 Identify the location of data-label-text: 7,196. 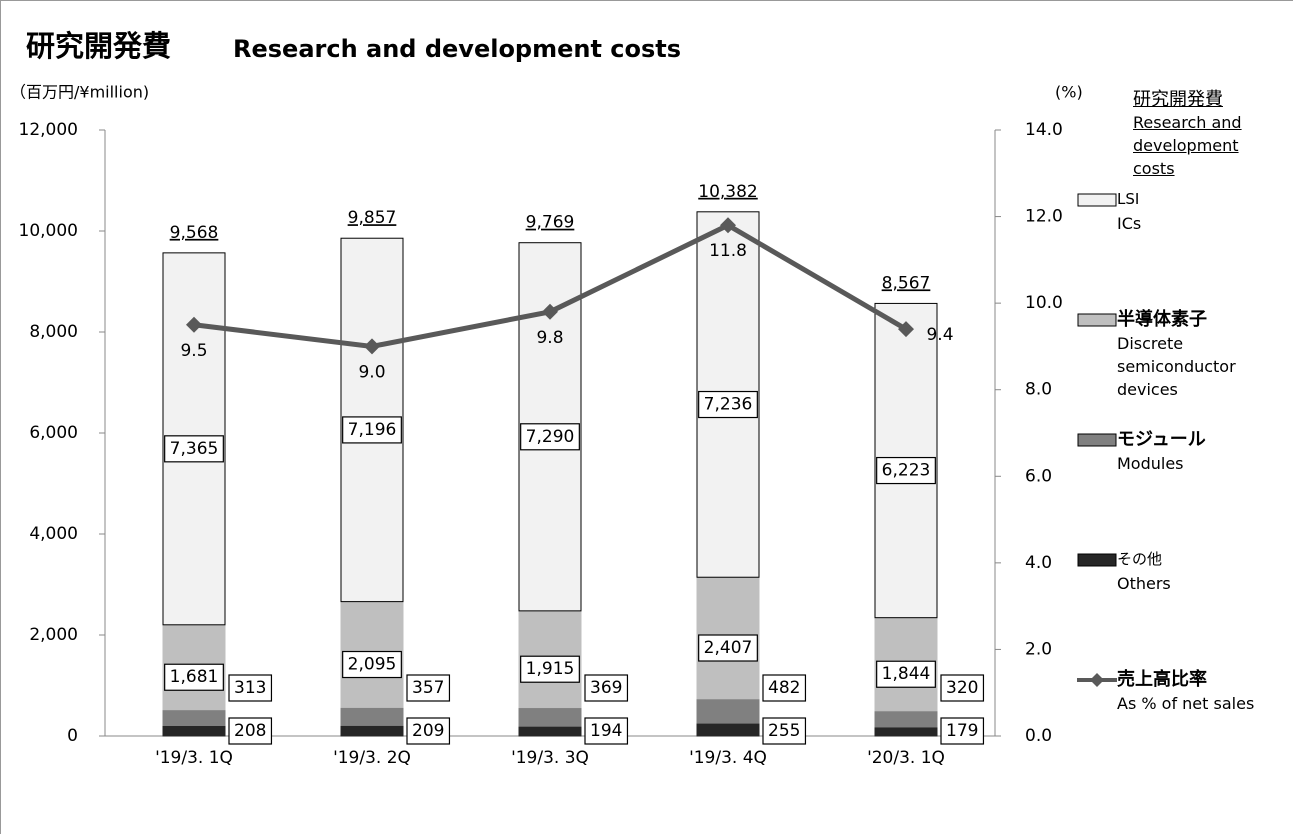
(372, 430).